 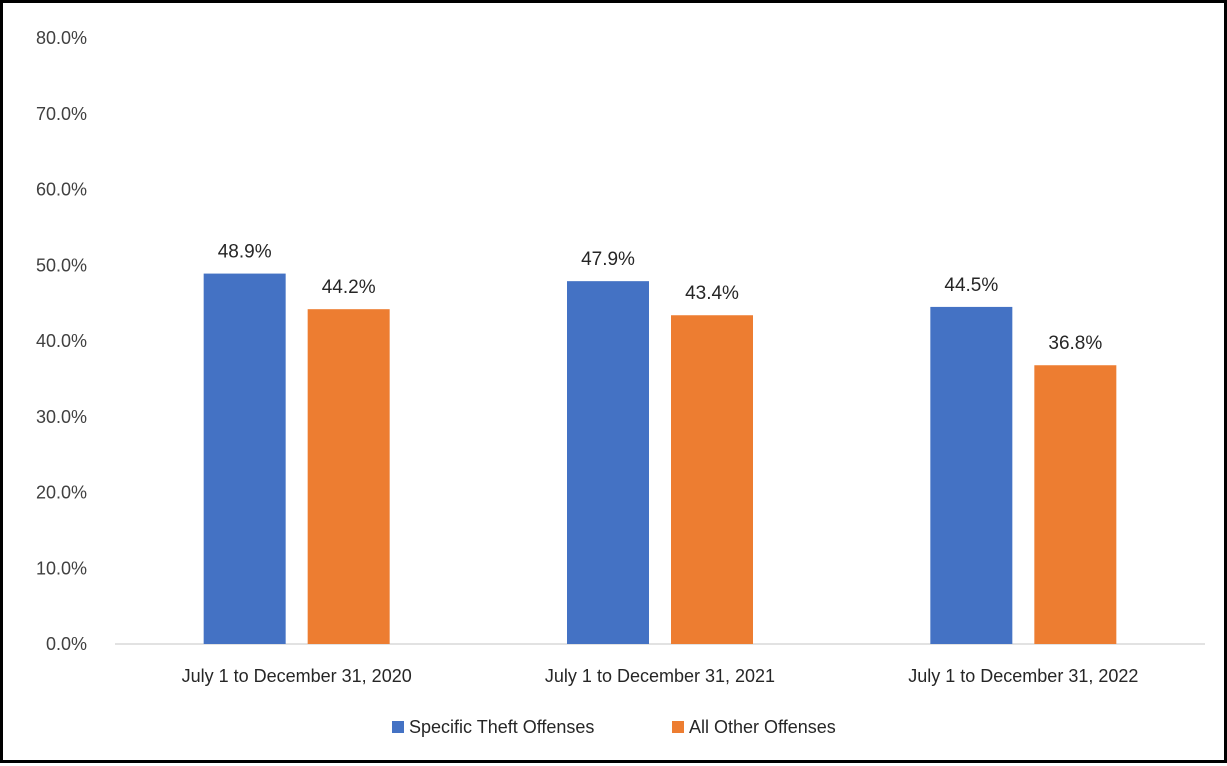 I want to click on legend-label: Specific Theft Offenses, so click(x=501, y=727).